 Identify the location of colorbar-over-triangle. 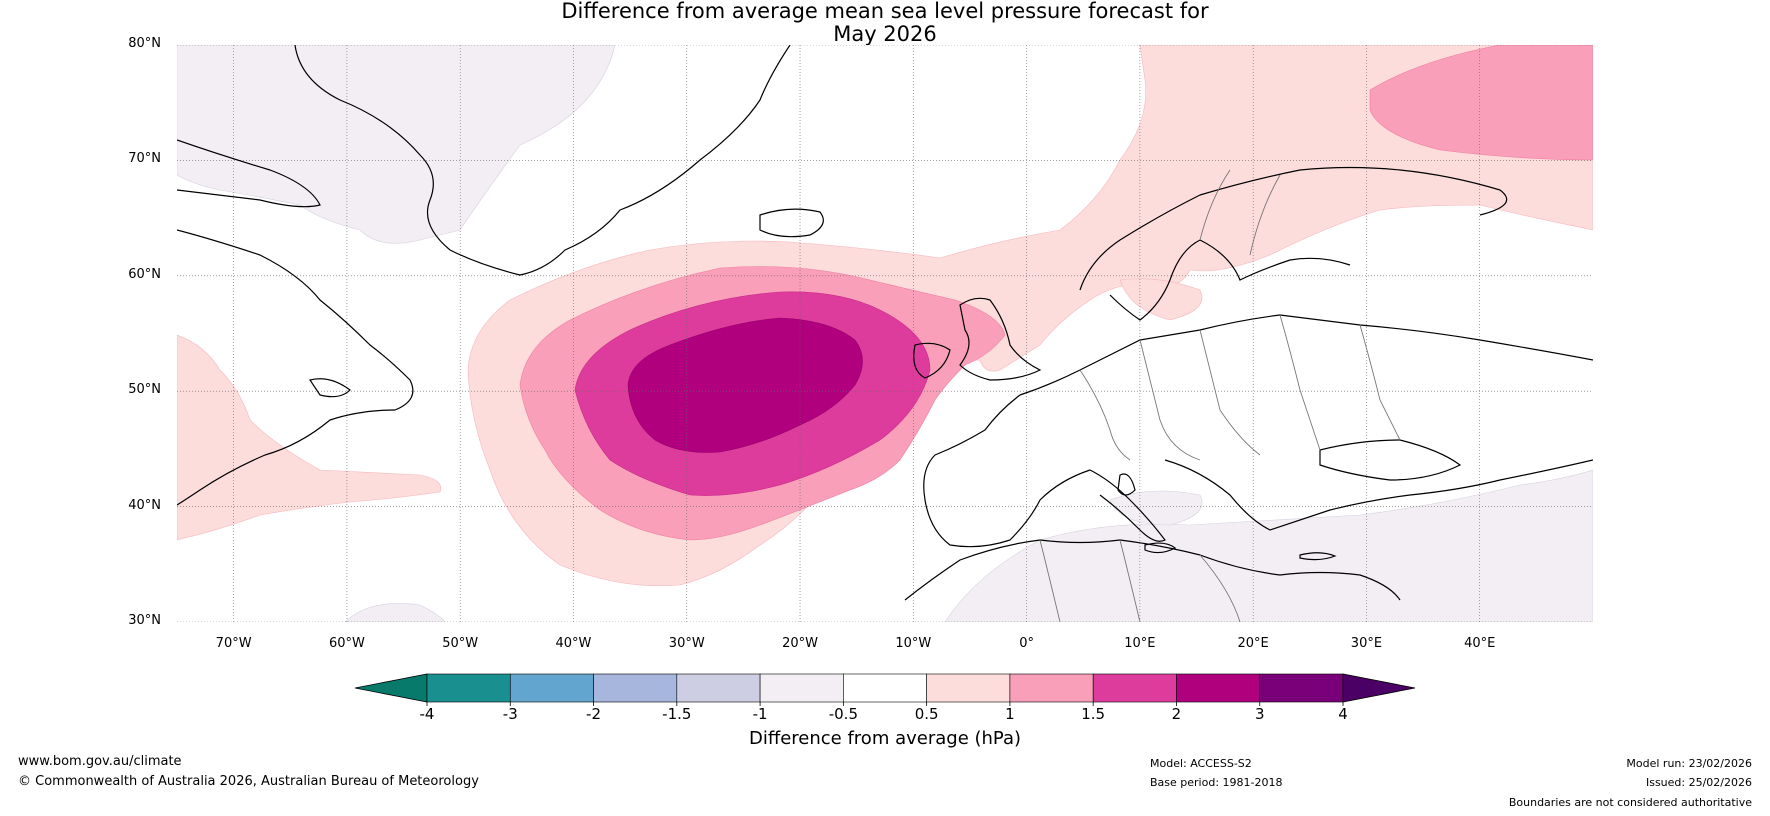
(1379, 688).